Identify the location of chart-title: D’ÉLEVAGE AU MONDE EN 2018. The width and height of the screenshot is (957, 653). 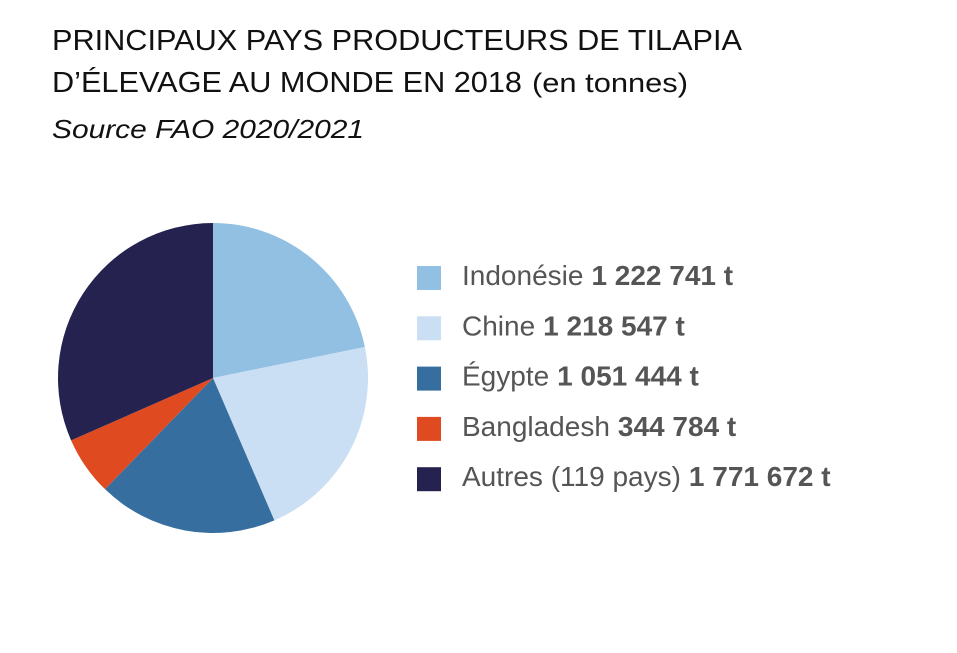
(287, 82).